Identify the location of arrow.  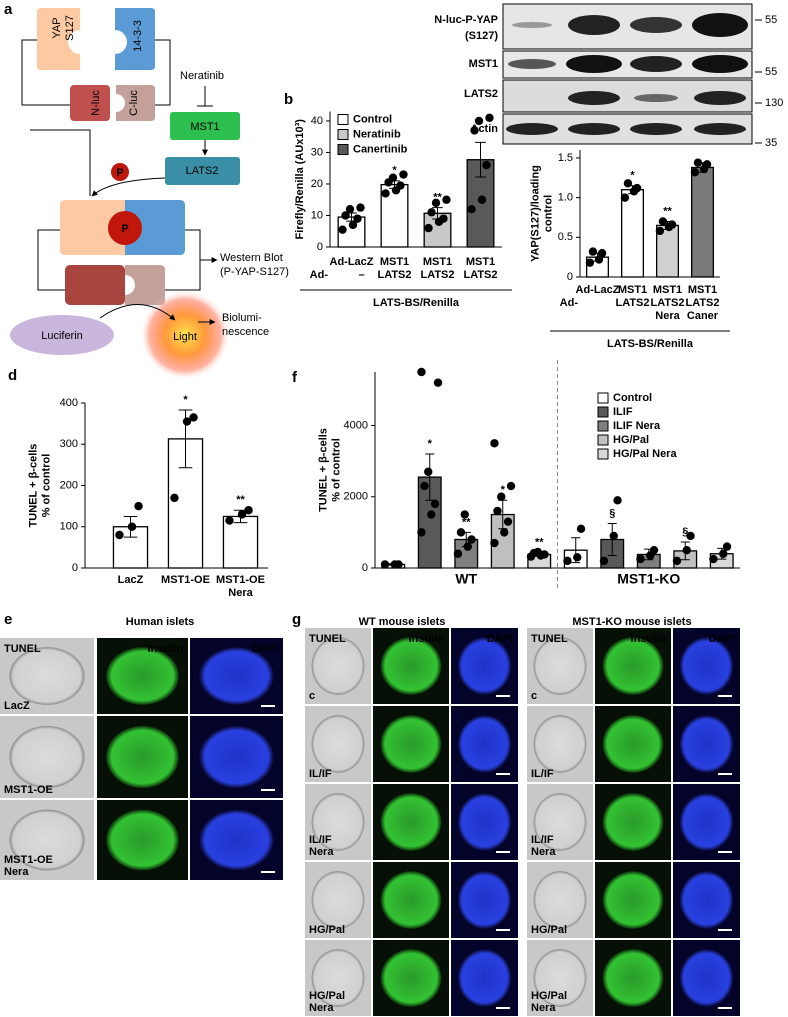
(128, 187).